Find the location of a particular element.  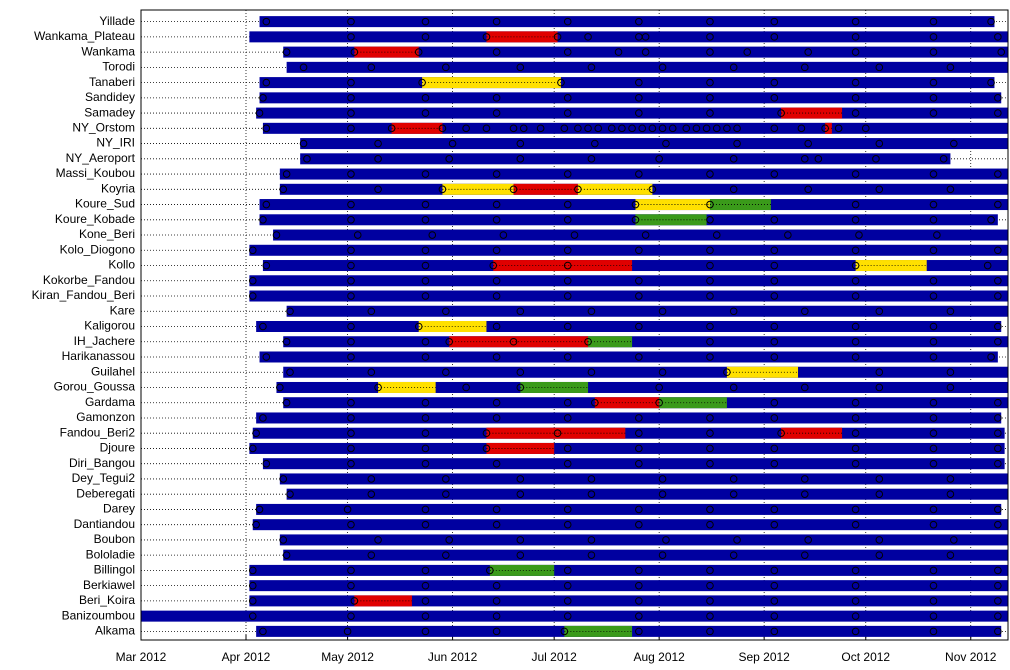

y-tick-label: Gorou_Goussa is located at coordinates (95, 387).